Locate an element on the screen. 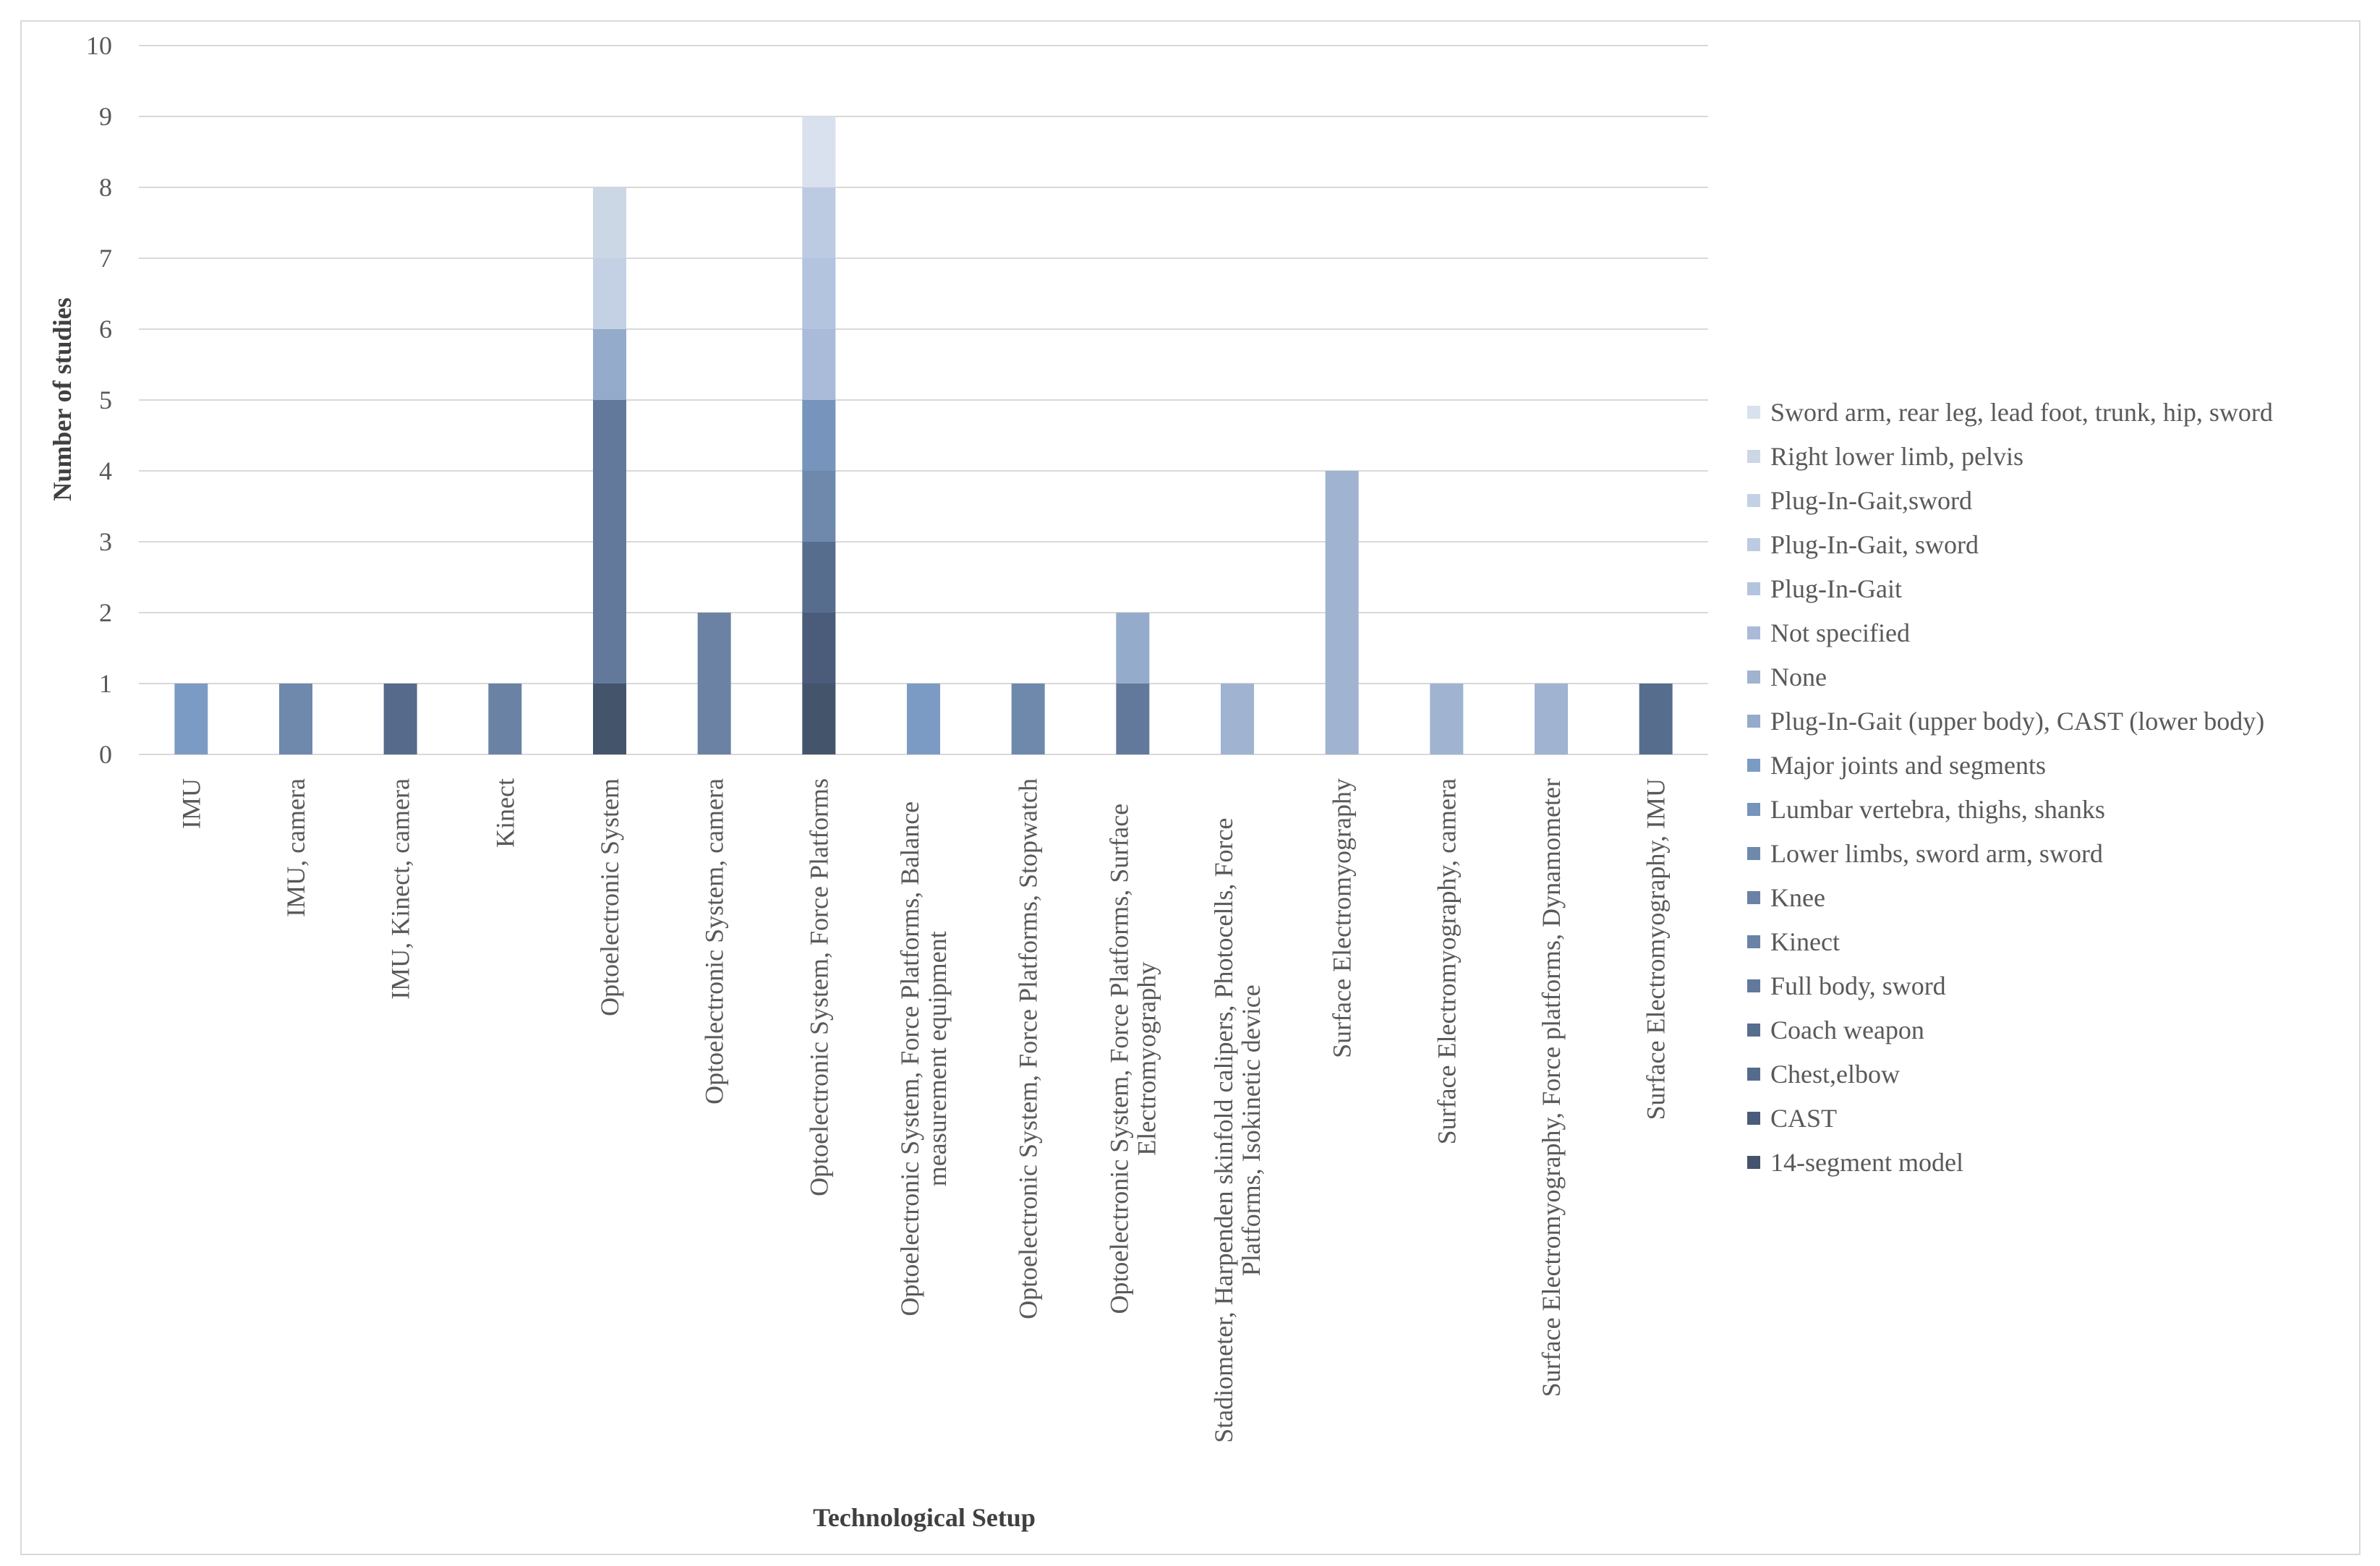 The height and width of the screenshot is (1566, 2380). legend-label: Kinect is located at coordinates (1805, 941).